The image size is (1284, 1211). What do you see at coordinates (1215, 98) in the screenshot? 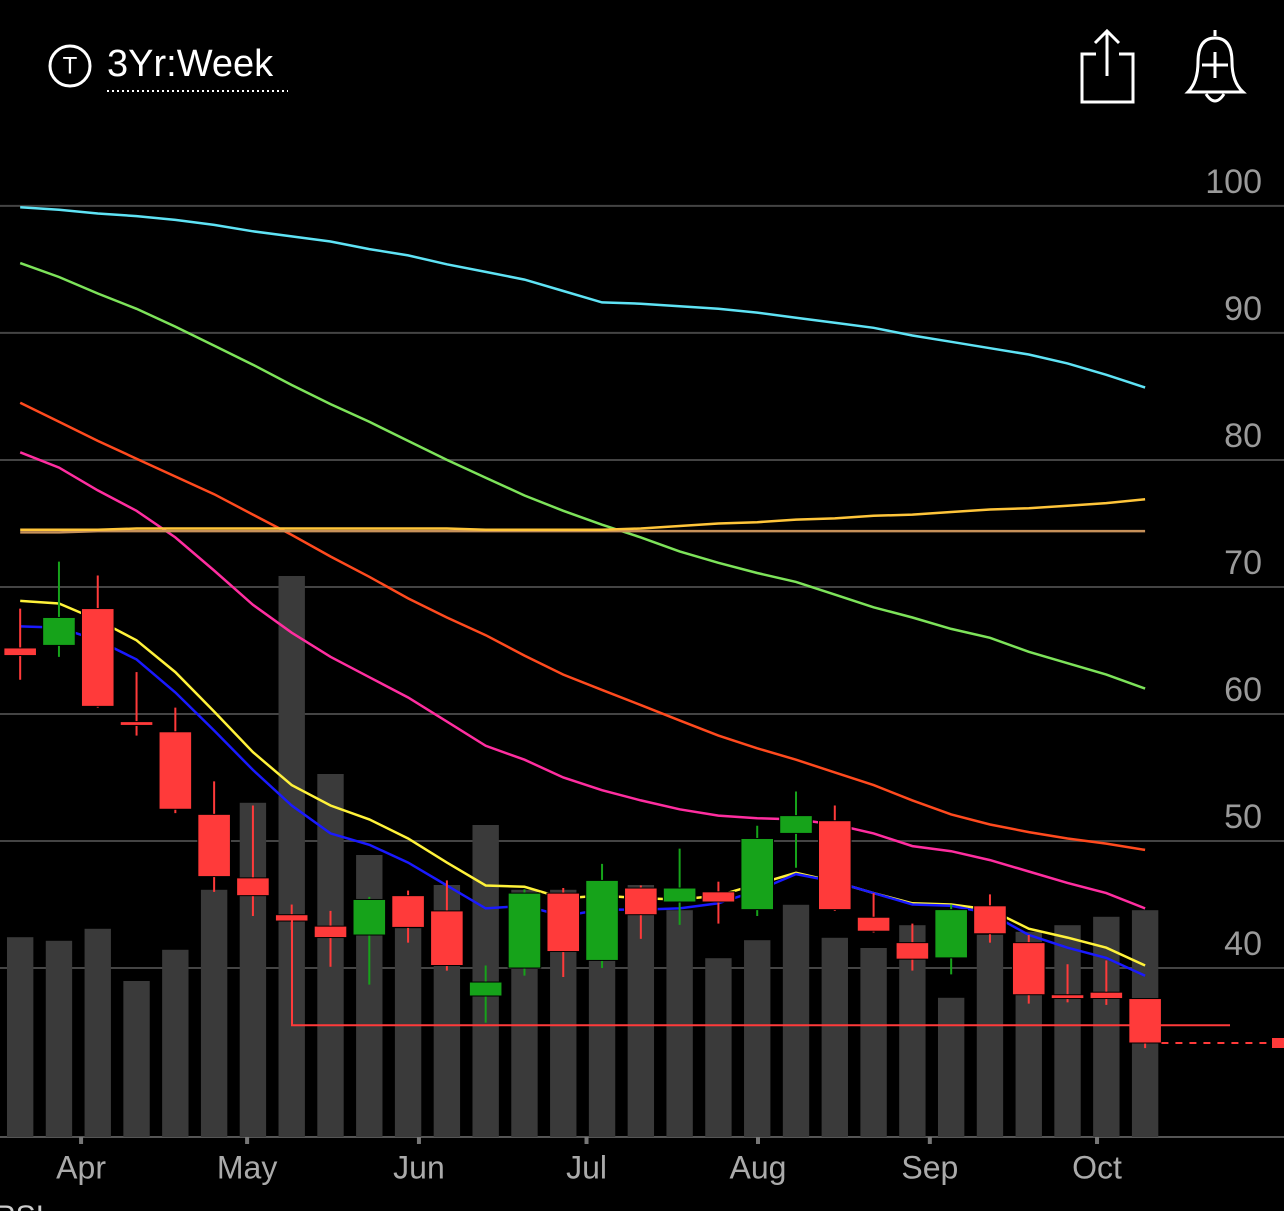
I see `bell-clapper` at bounding box center [1215, 98].